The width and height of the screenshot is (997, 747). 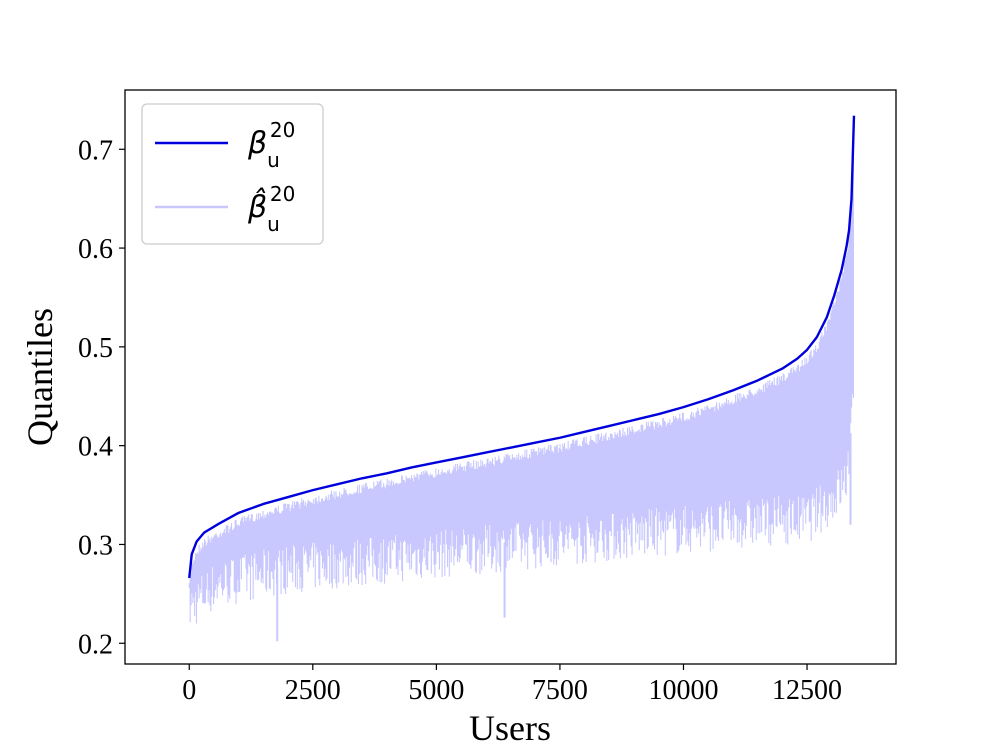 I want to click on y-axis: 0.2 0.3 0.4 0.5 0.6 0.7, so click(x=101, y=397).